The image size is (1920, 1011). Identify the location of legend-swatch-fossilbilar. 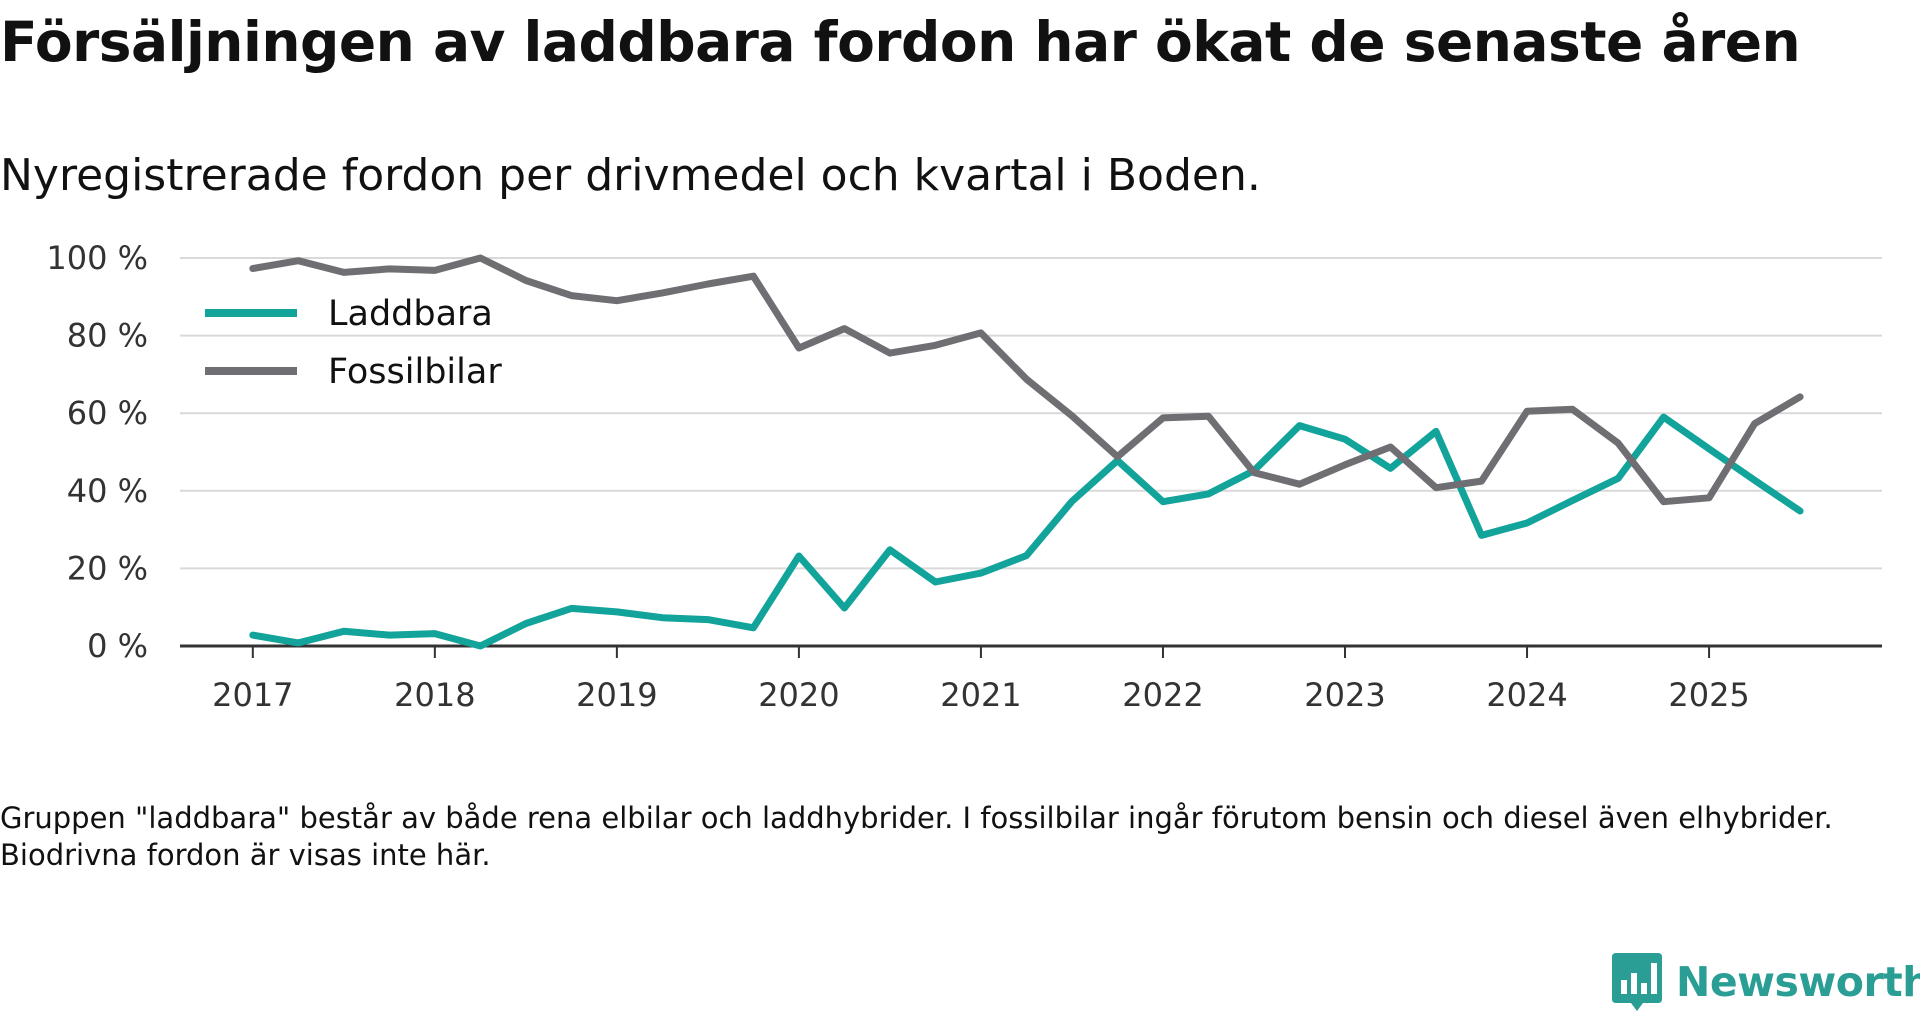
(251, 371).